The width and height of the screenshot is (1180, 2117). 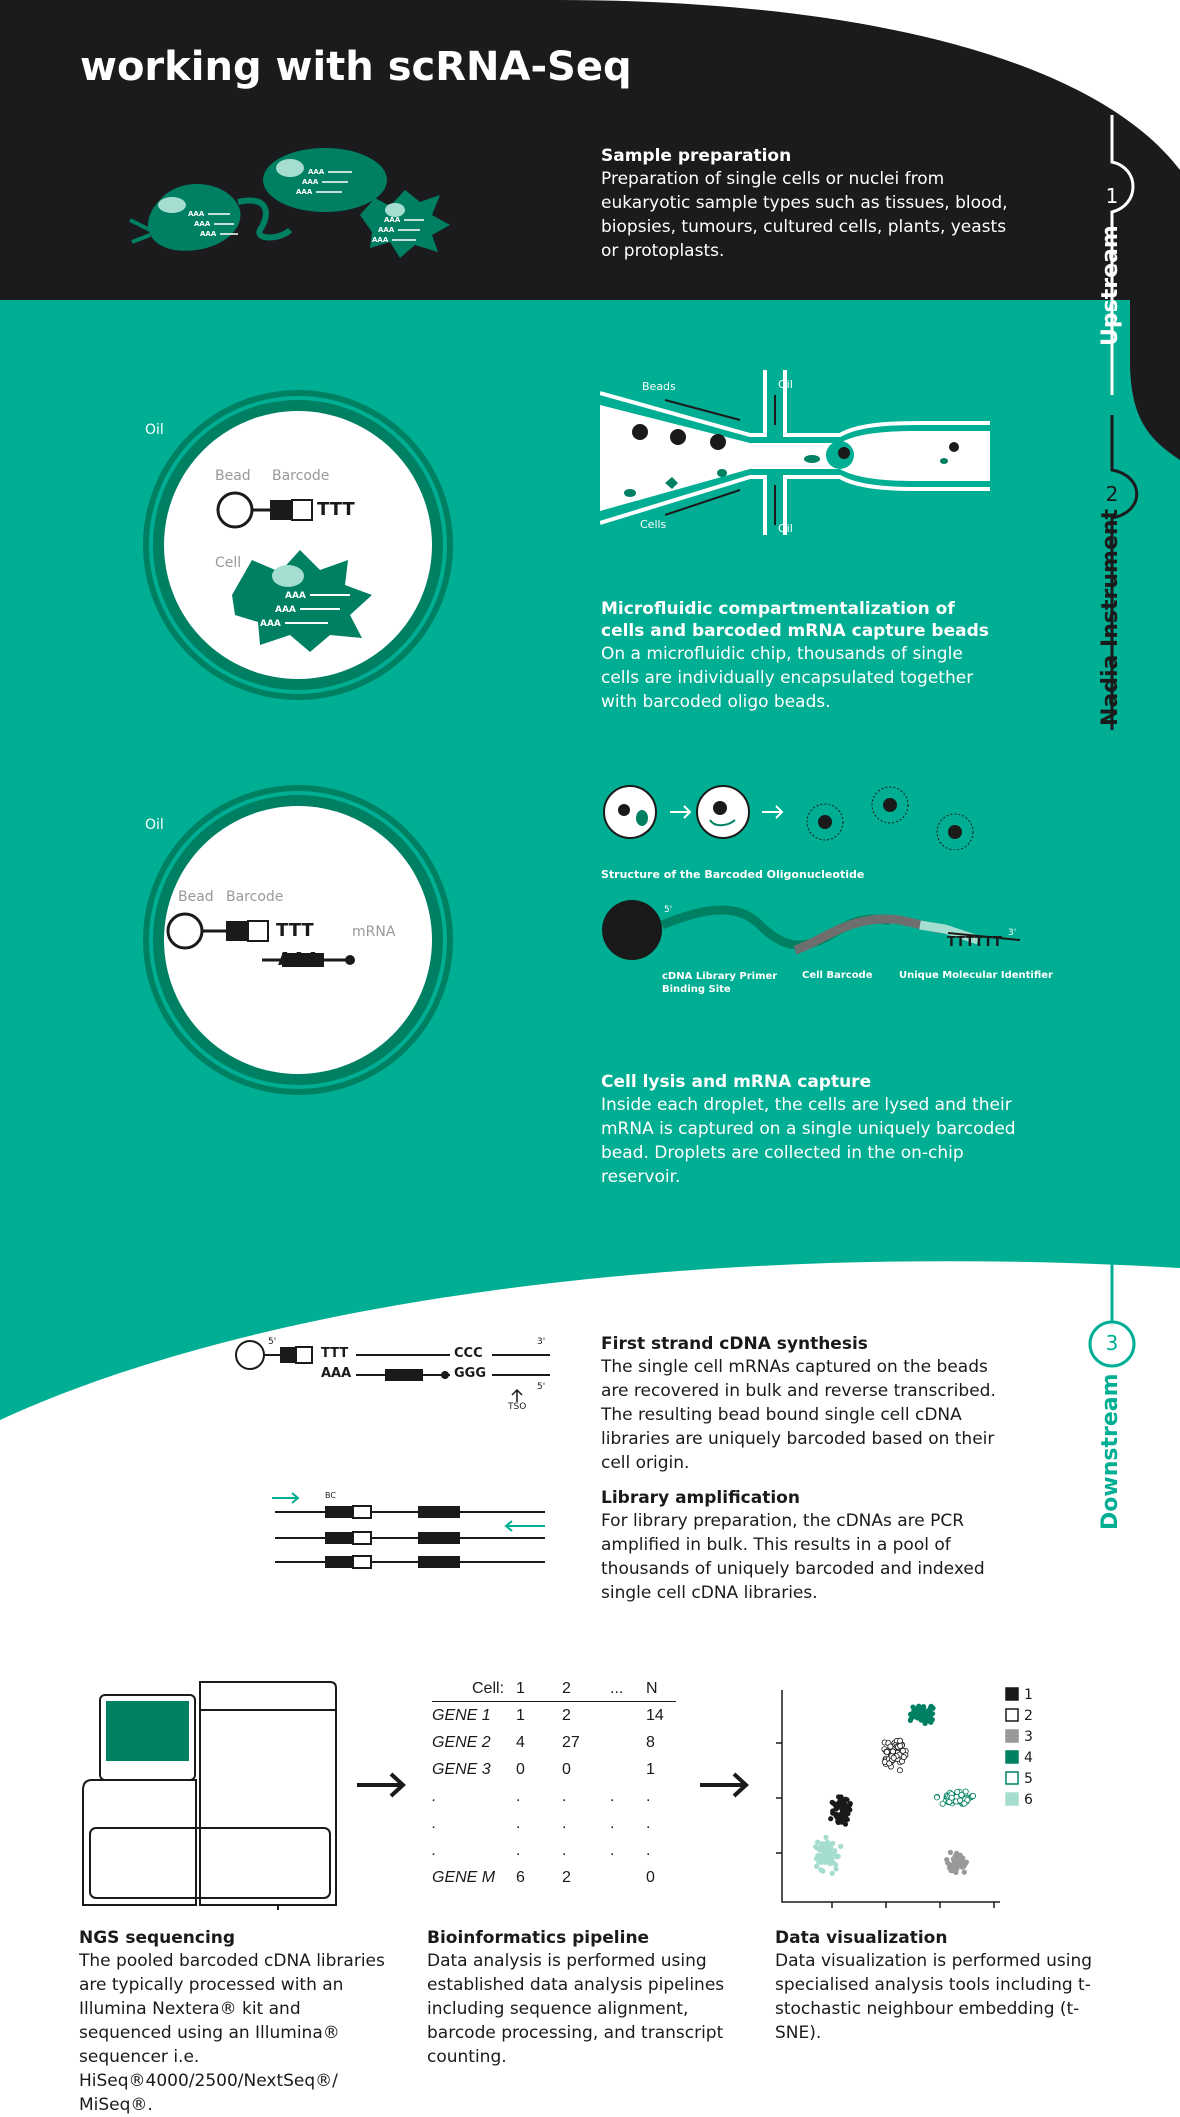 What do you see at coordinates (154, 825) in the screenshot?
I see `droplet-2-oil-label: Oil` at bounding box center [154, 825].